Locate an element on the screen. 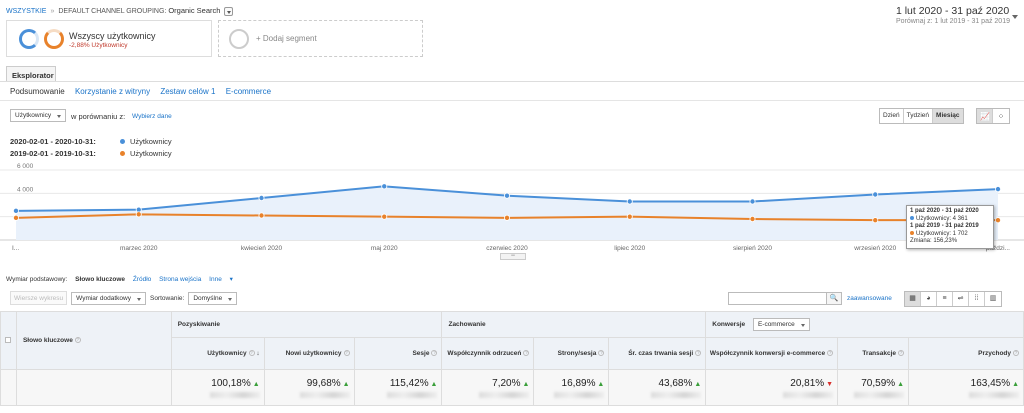 This screenshot has height=413, width=1024. tooltip-change: Zmiana: 156,23% is located at coordinates (934, 241).